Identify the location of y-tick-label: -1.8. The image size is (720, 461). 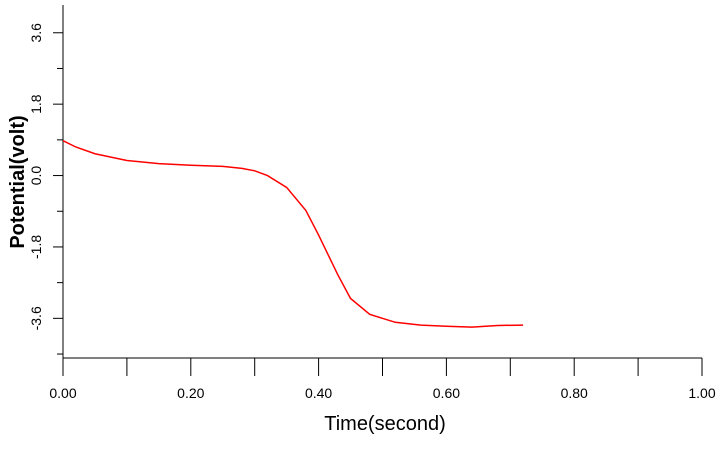
(36, 247).